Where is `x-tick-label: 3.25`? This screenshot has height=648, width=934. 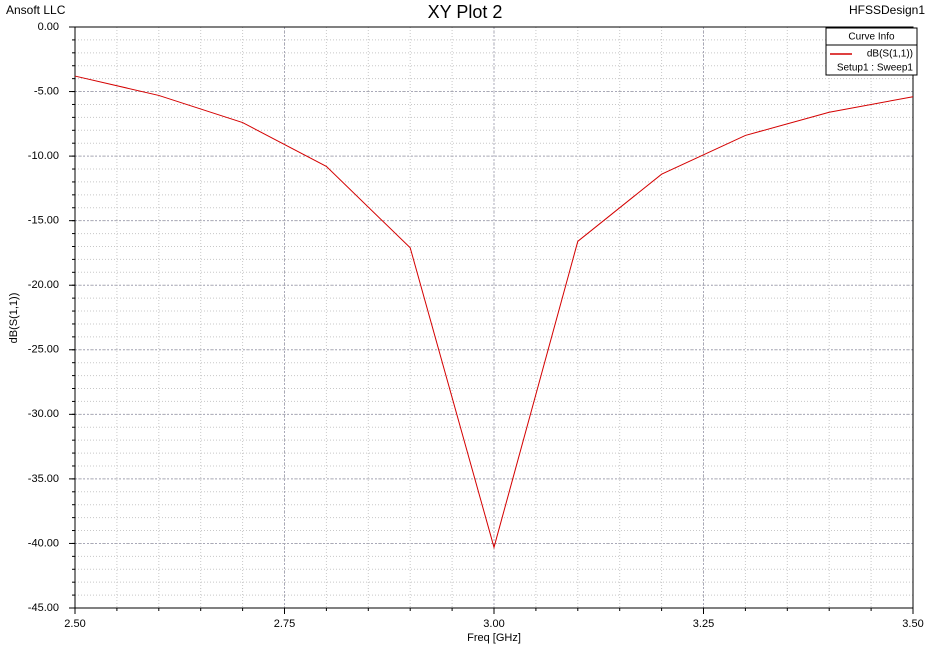
x-tick-label: 3.25 is located at coordinates (703, 624).